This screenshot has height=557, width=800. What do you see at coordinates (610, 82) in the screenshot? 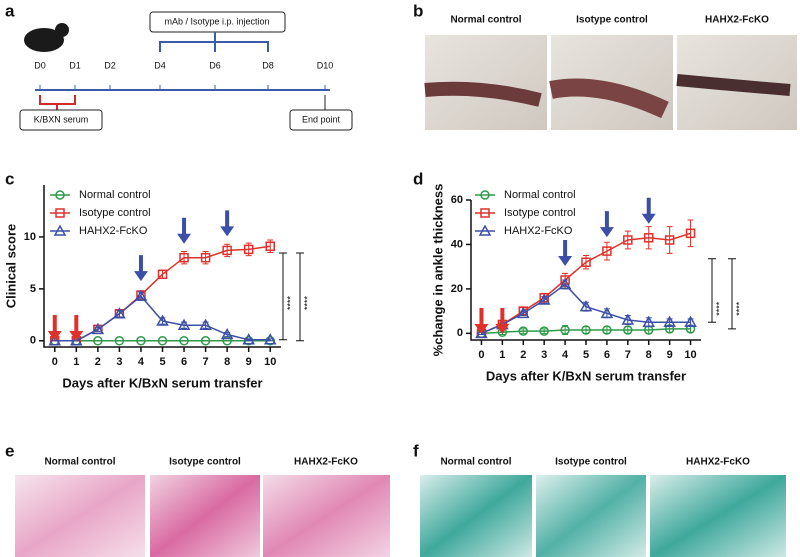
I see `photos` at bounding box center [610, 82].